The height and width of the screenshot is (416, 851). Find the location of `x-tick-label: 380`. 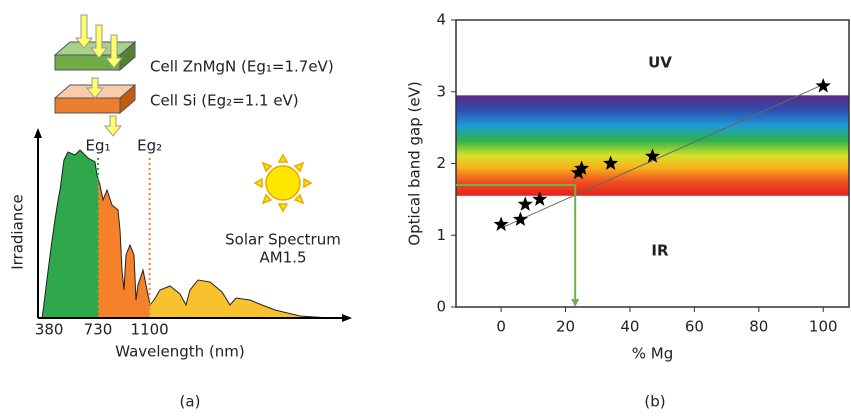

x-tick-label: 380 is located at coordinates (49, 330).